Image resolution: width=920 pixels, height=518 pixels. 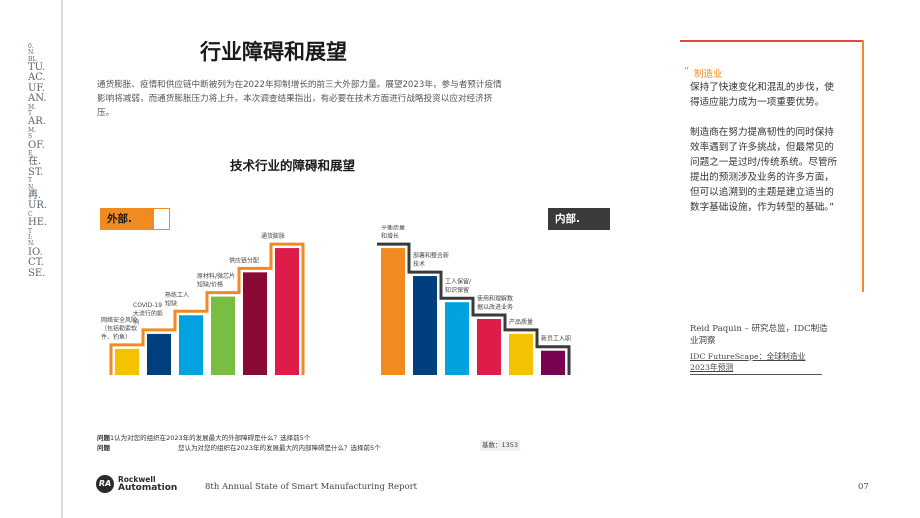 What do you see at coordinates (147, 305) in the screenshot?
I see `external-bar-label: COVID-19` at bounding box center [147, 305].